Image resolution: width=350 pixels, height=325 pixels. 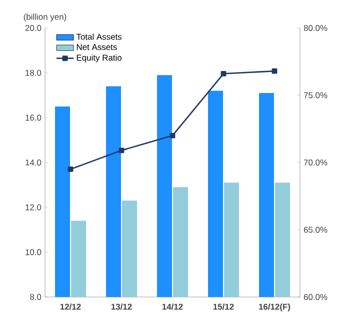 I want to click on y2-tick-label: 65.0%, so click(x=316, y=229).